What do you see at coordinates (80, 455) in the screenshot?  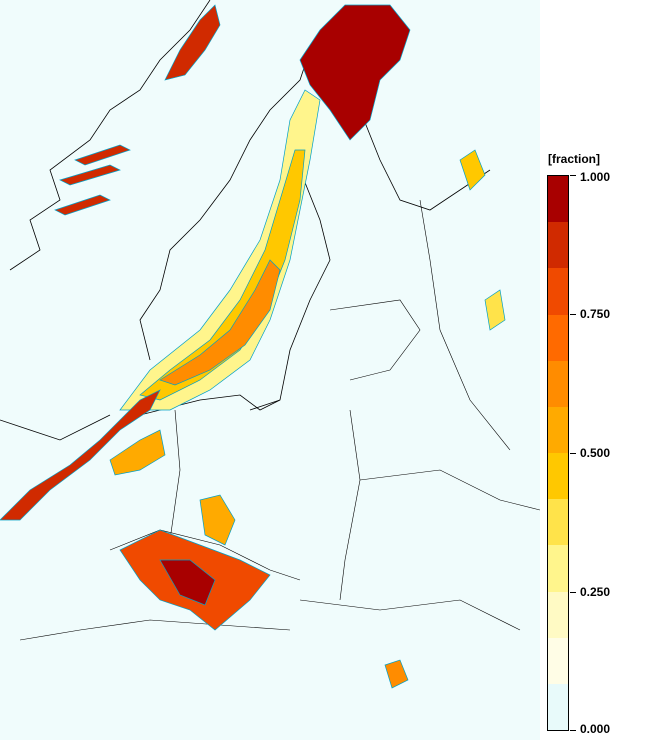 I see `west-band-dark` at bounding box center [80, 455].